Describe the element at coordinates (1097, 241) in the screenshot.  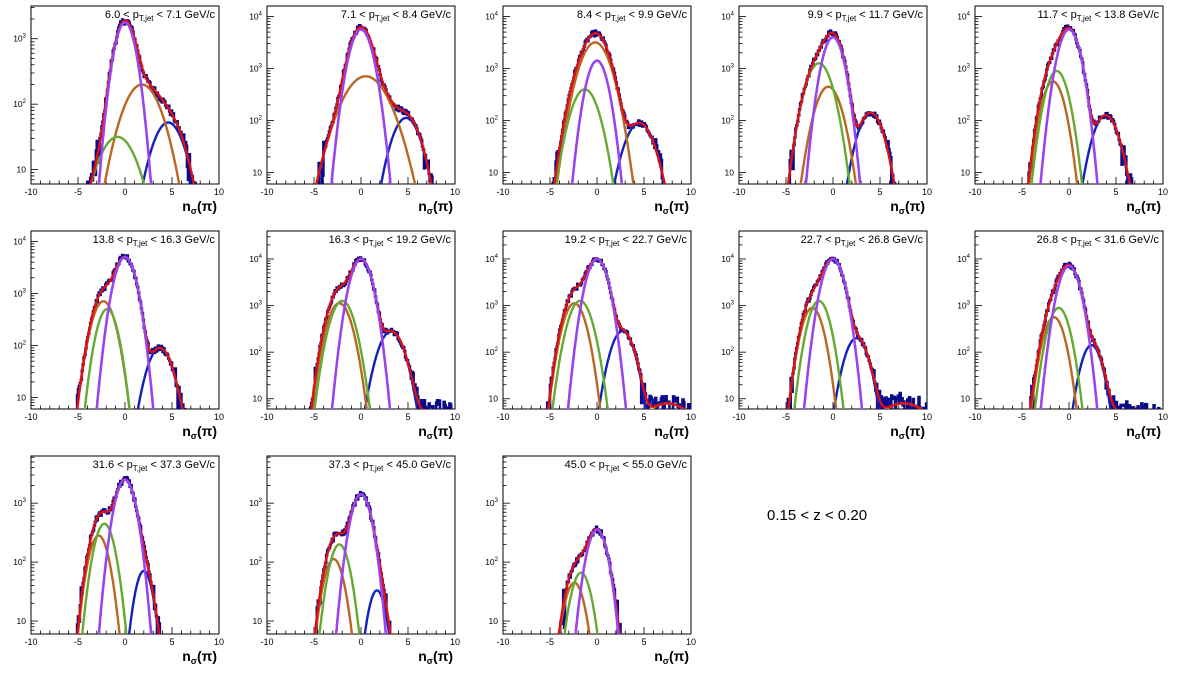
I see `pt-range-label: 26.8 < pT,jet < 31.6 GeV/c` at that location.